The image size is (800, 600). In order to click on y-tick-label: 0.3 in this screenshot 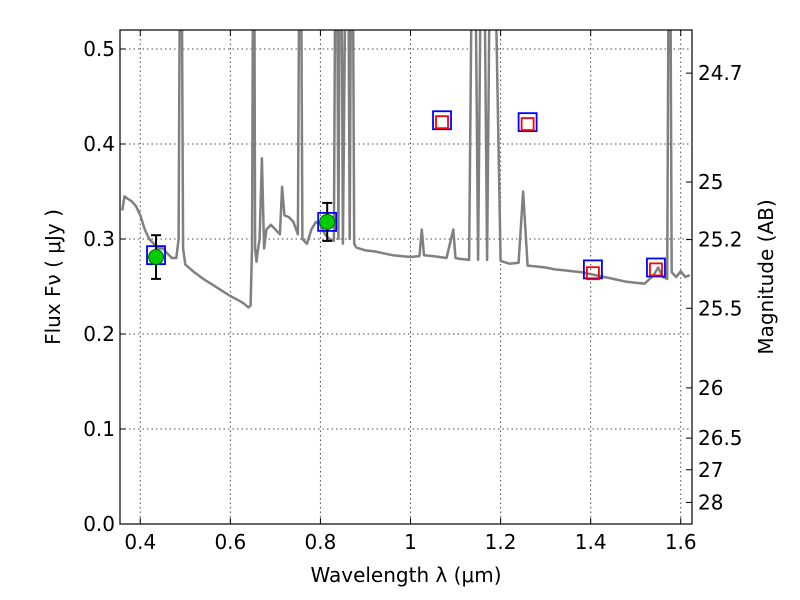, I will do `click(99, 239)`.